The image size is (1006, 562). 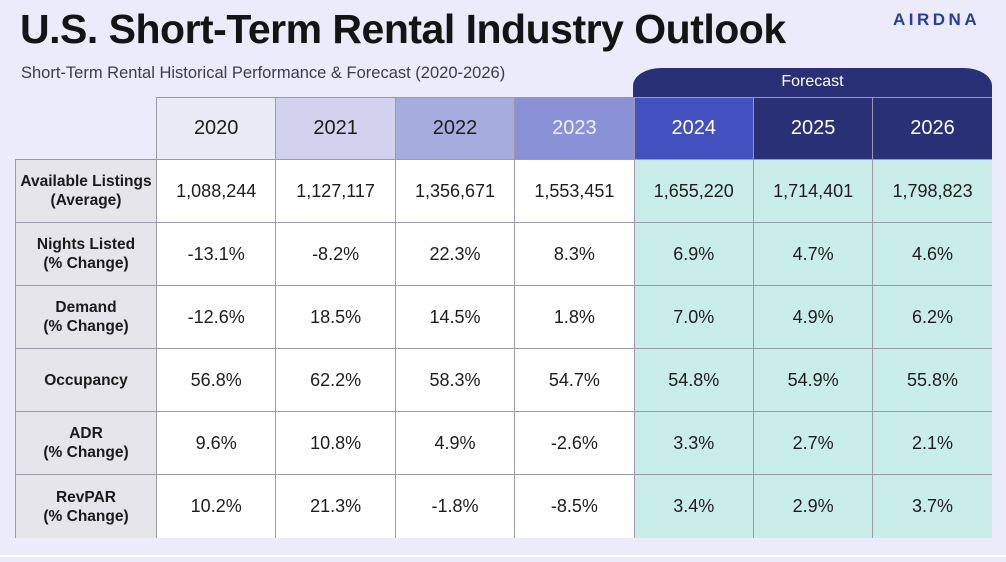 I want to click on year-header-2023: 2023, so click(x=574, y=128).